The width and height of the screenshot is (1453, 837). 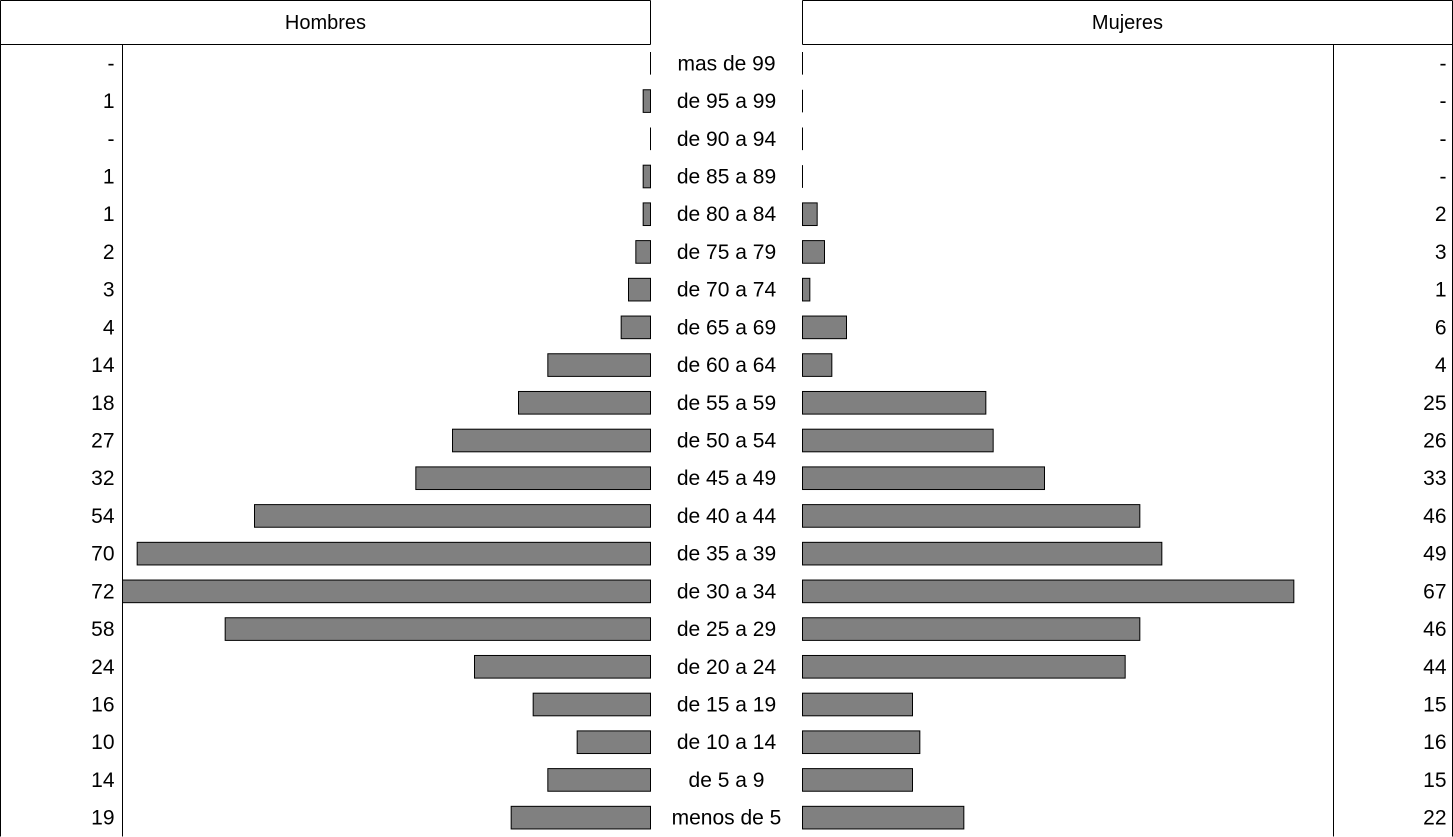 What do you see at coordinates (102, 403) in the screenshot?
I see `men-value-label: 18` at bounding box center [102, 403].